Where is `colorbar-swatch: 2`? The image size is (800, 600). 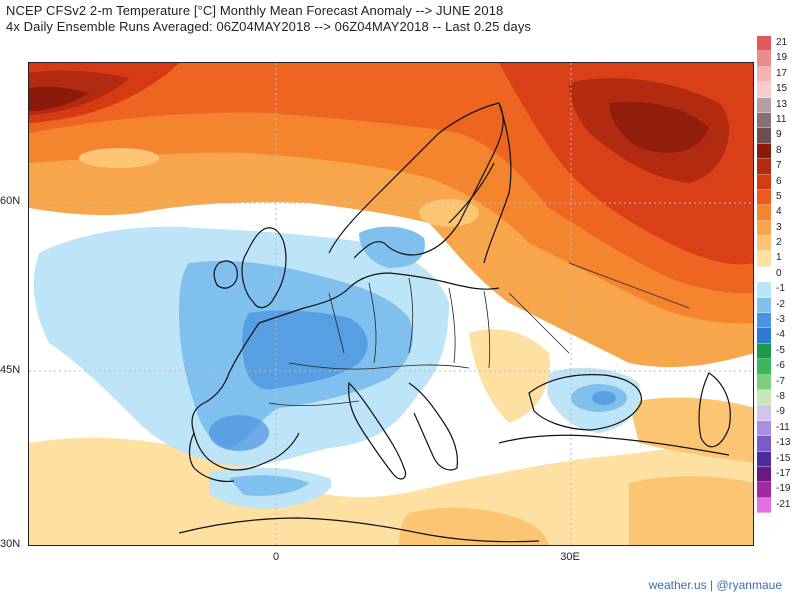 colorbar-swatch: 2 is located at coordinates (769, 244).